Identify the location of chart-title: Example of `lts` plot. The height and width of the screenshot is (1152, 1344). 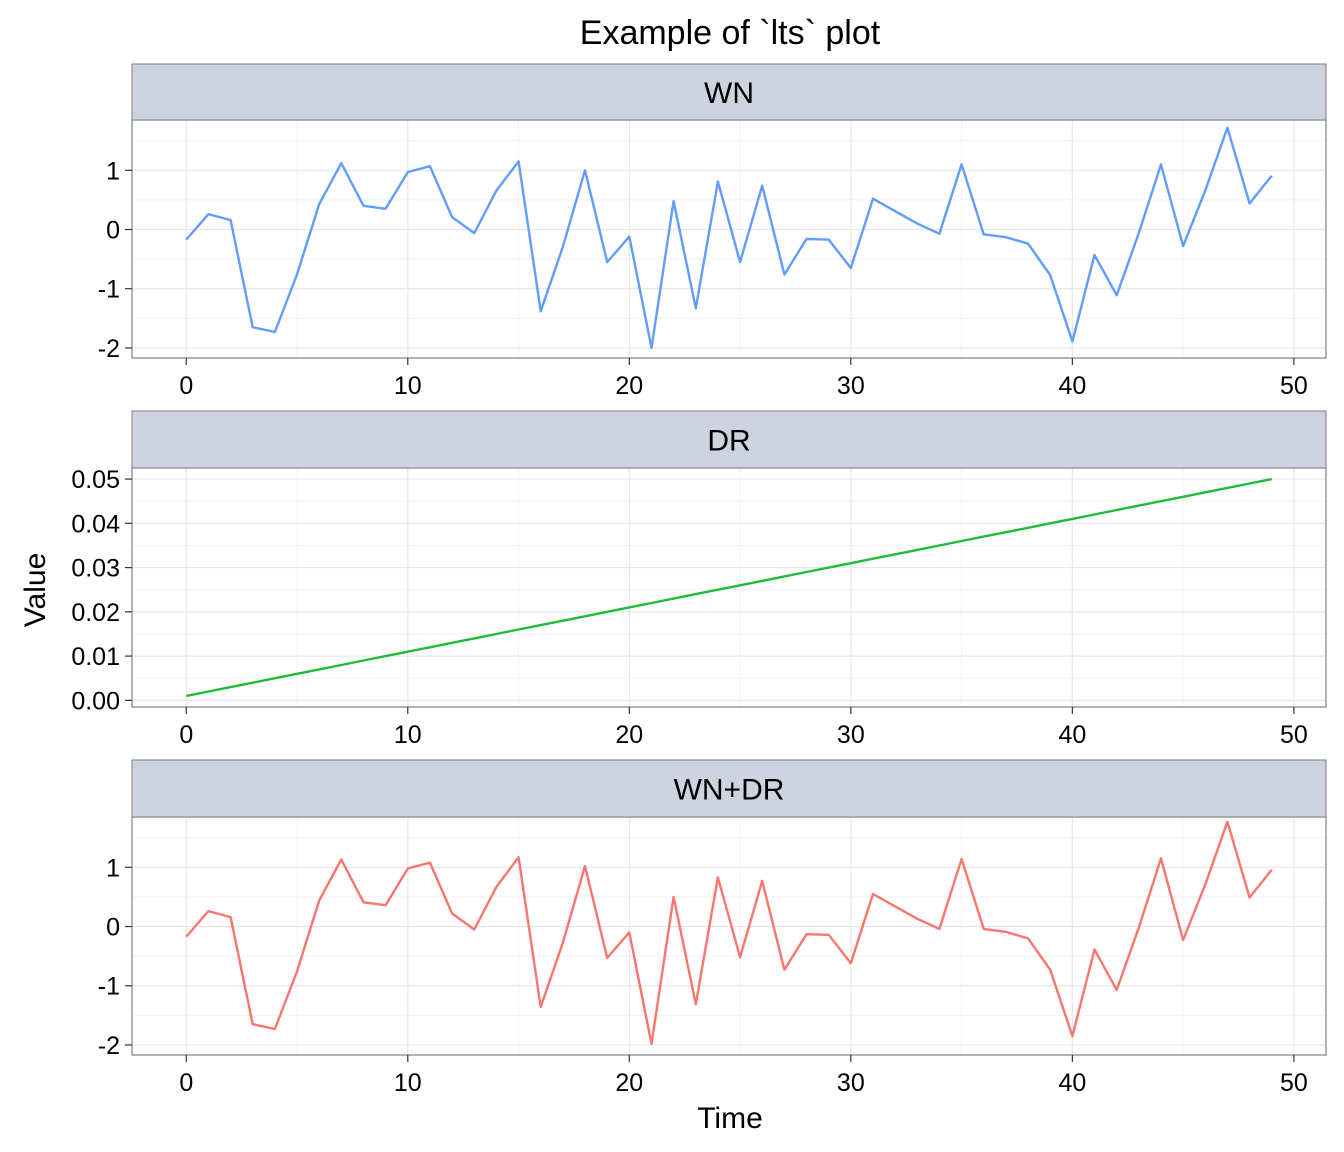
(730, 33).